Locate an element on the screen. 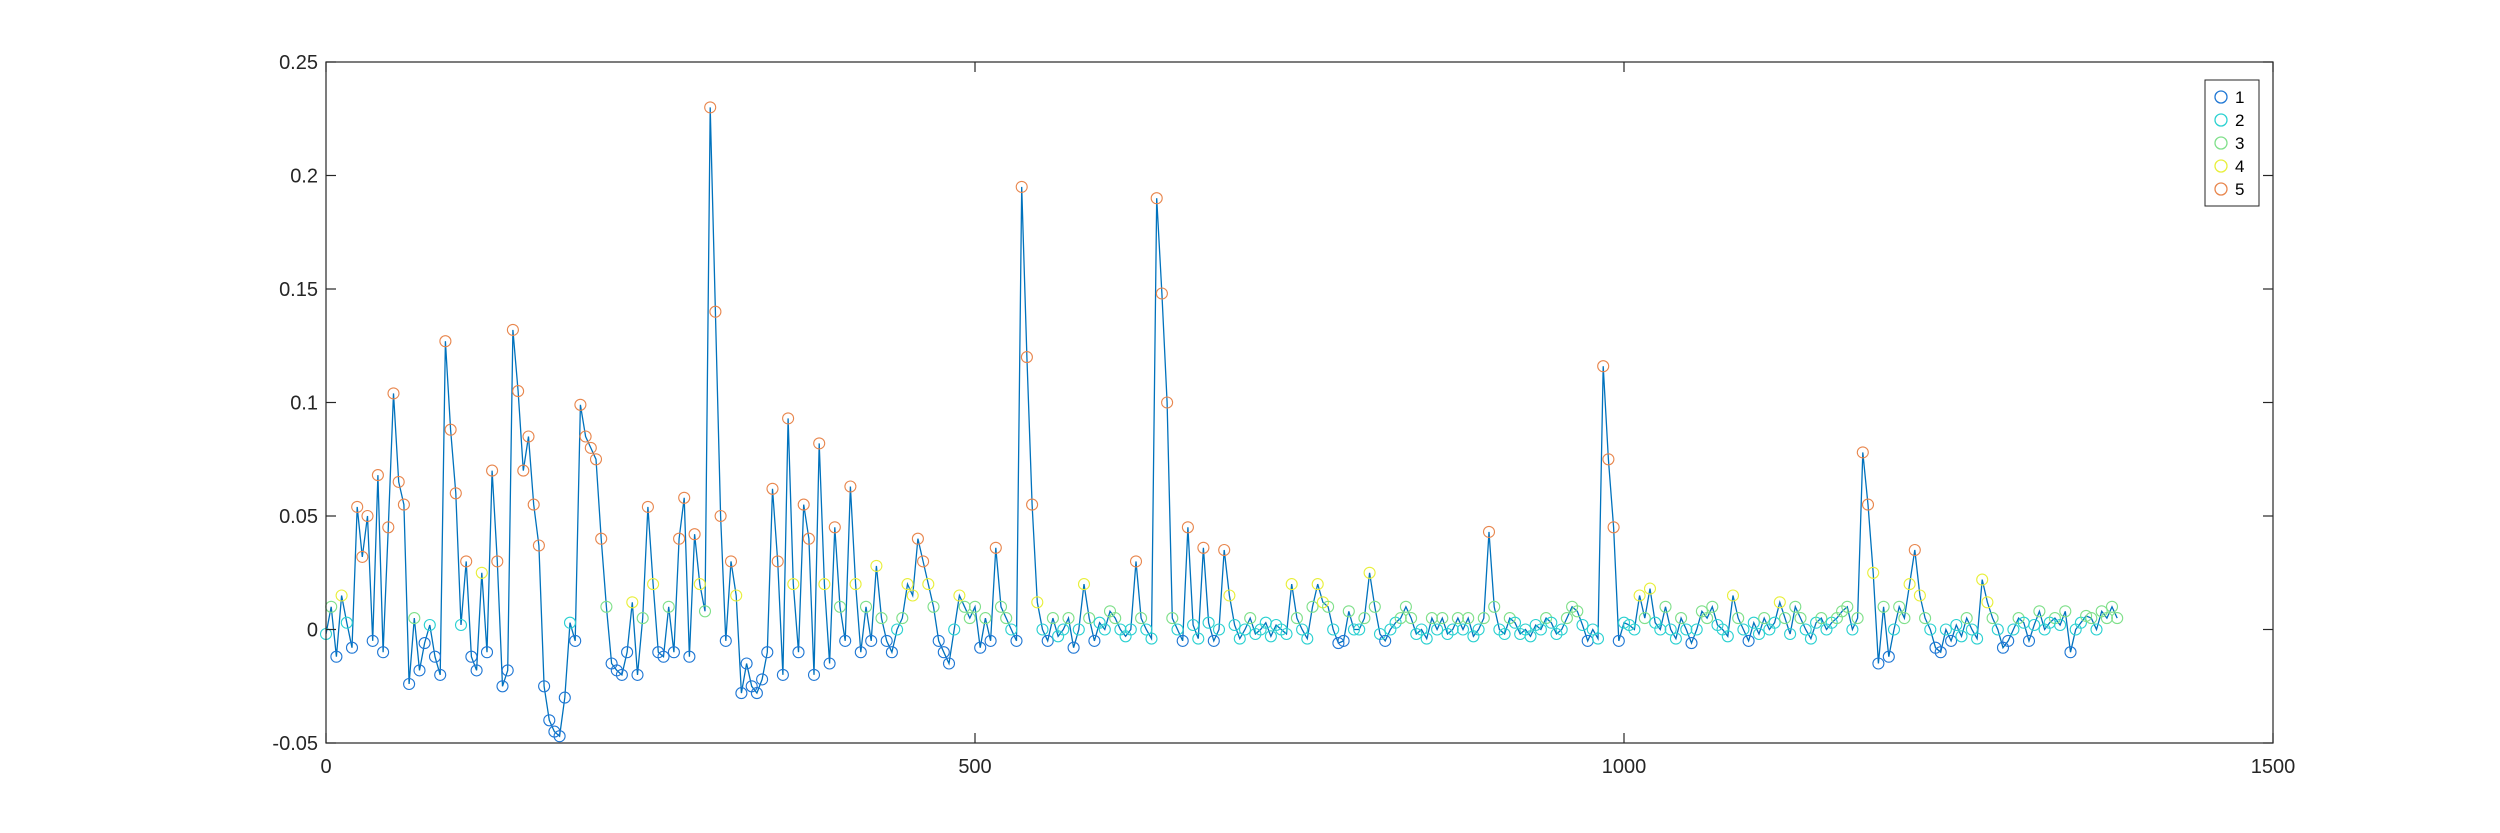 This screenshot has height=833, width=2500. y-tick-label: 0 is located at coordinates (312, 631).